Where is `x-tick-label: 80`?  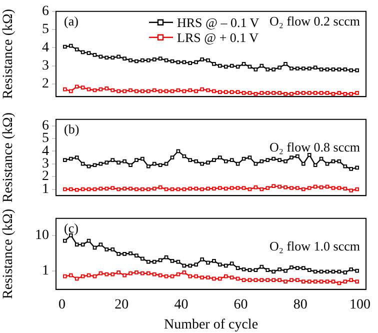 x-tick-label: 80 is located at coordinates (300, 304).